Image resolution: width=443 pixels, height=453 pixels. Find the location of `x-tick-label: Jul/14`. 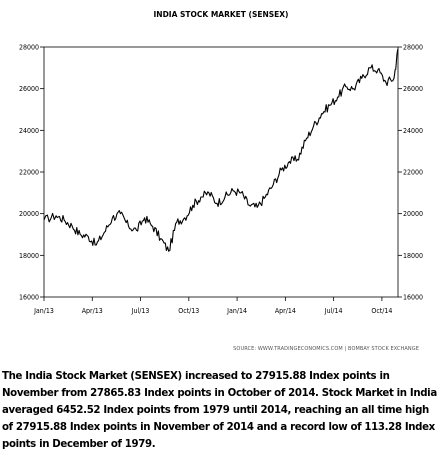

x-tick-label: Jul/14 is located at coordinates (333, 311).